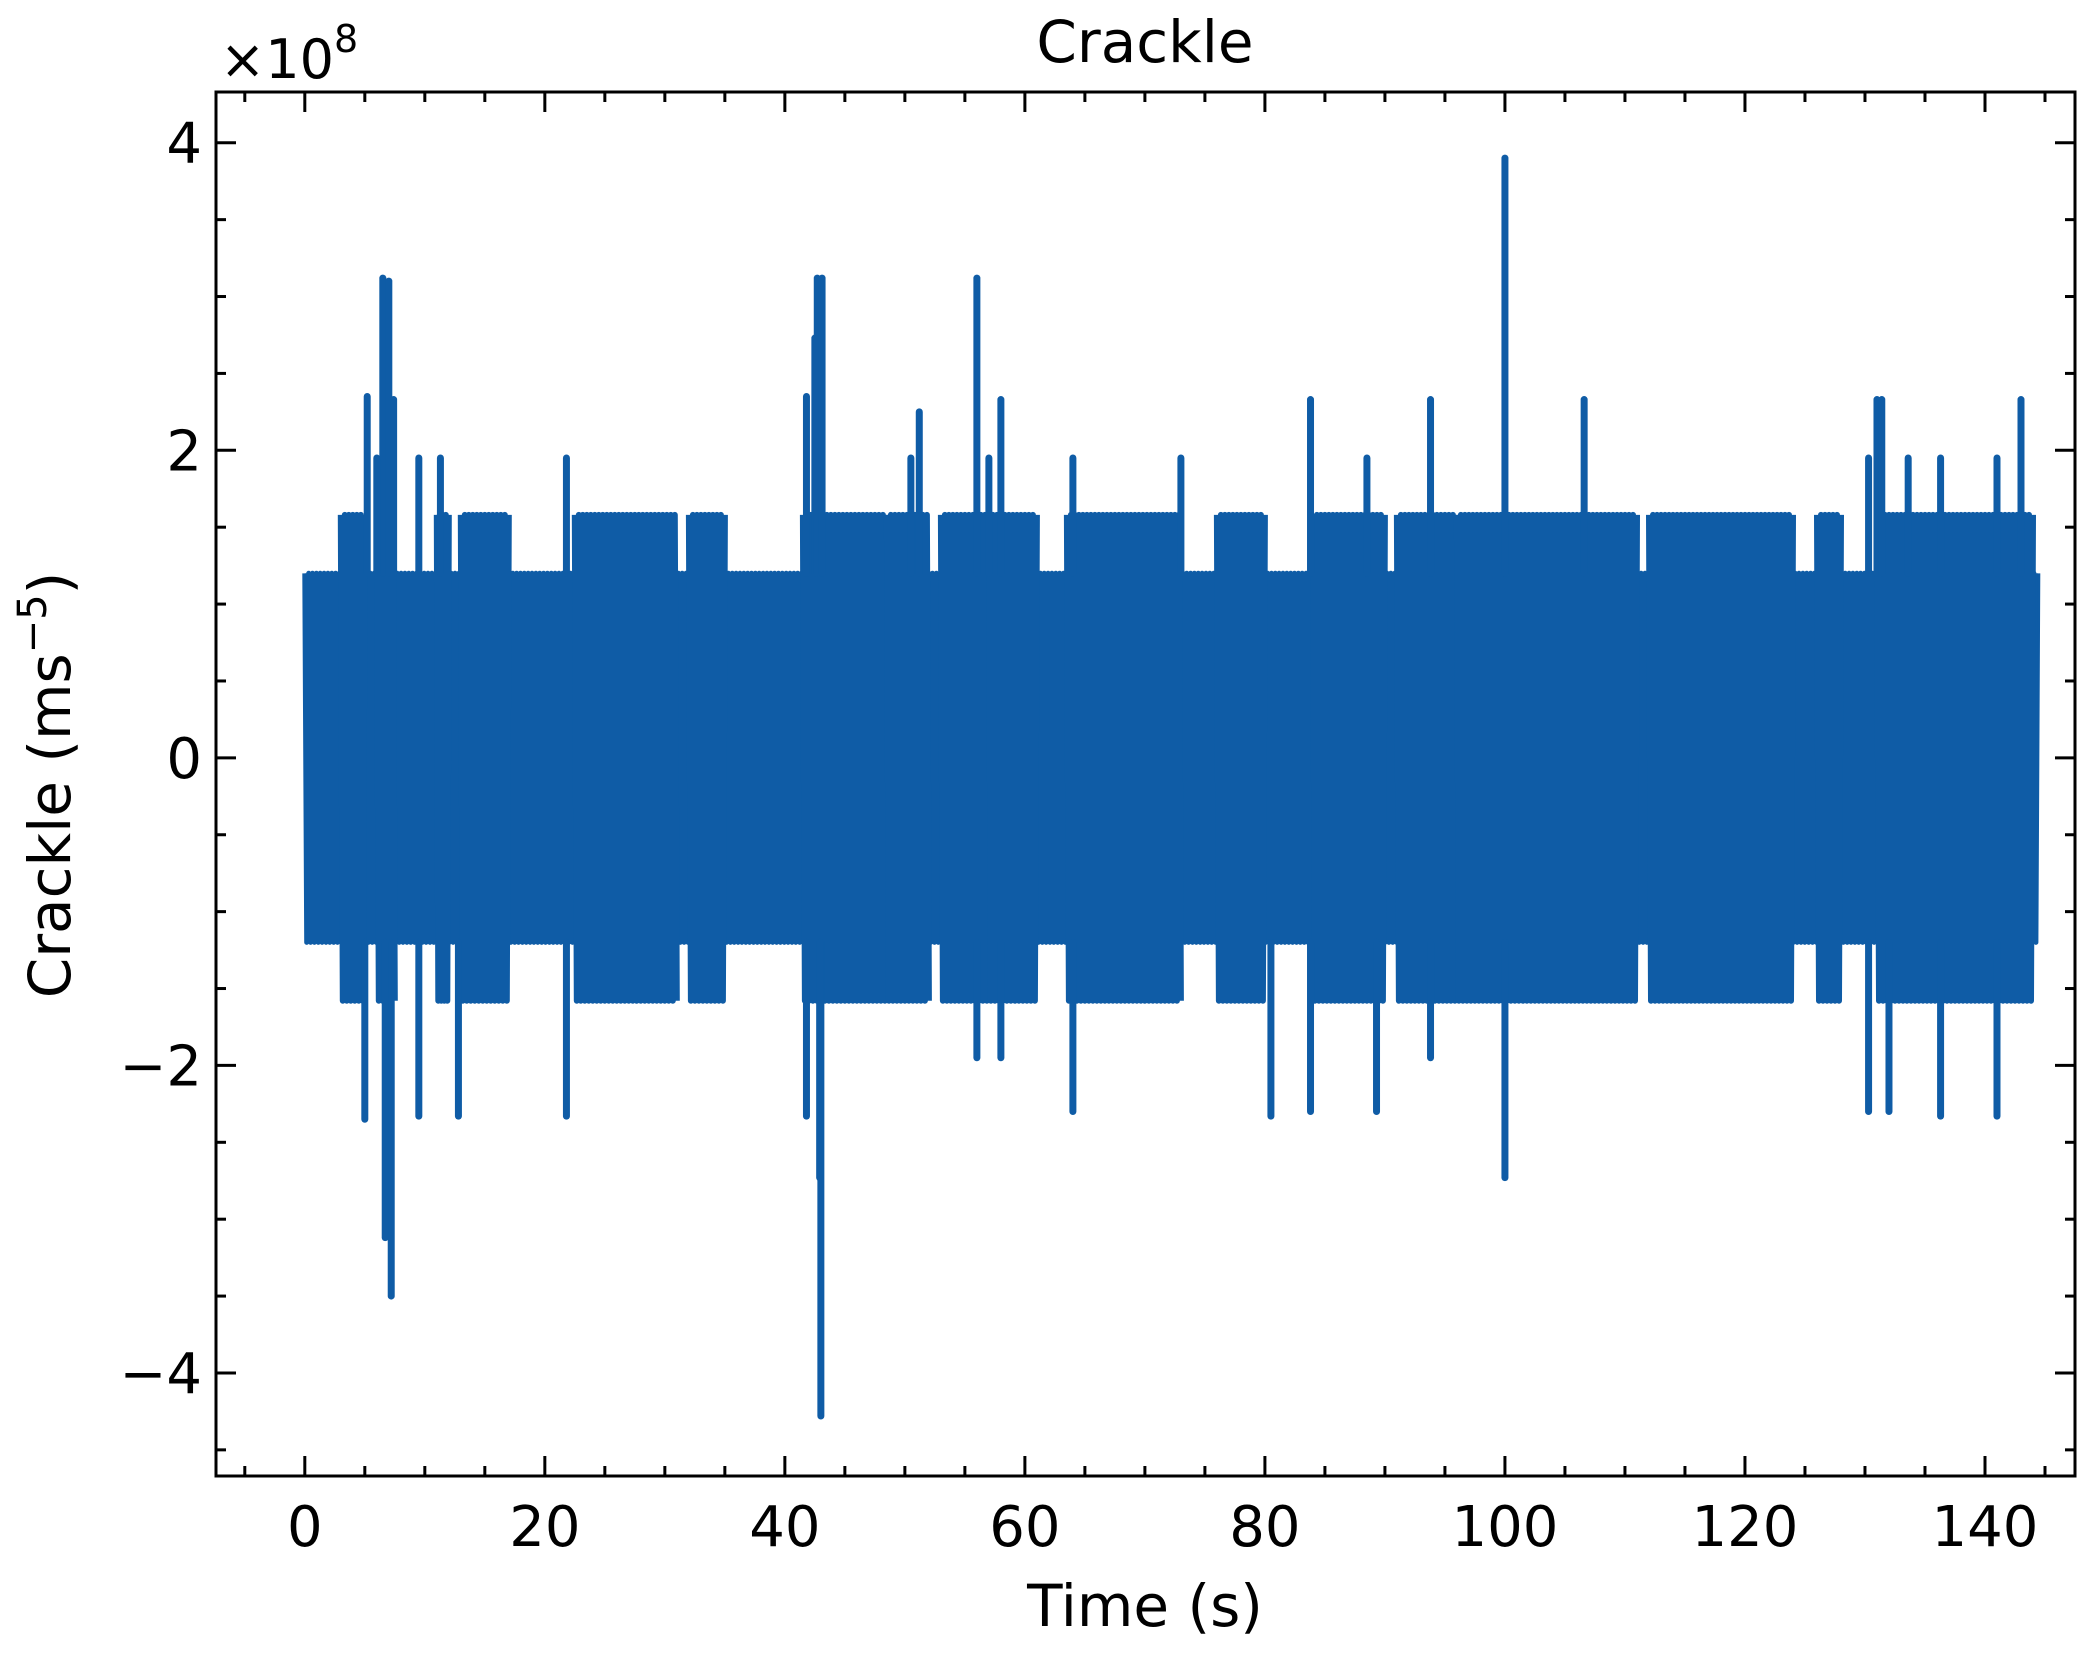 This screenshot has width=2090, height=1656. I want to click on offset-exponent: 8, so click(346, 39).